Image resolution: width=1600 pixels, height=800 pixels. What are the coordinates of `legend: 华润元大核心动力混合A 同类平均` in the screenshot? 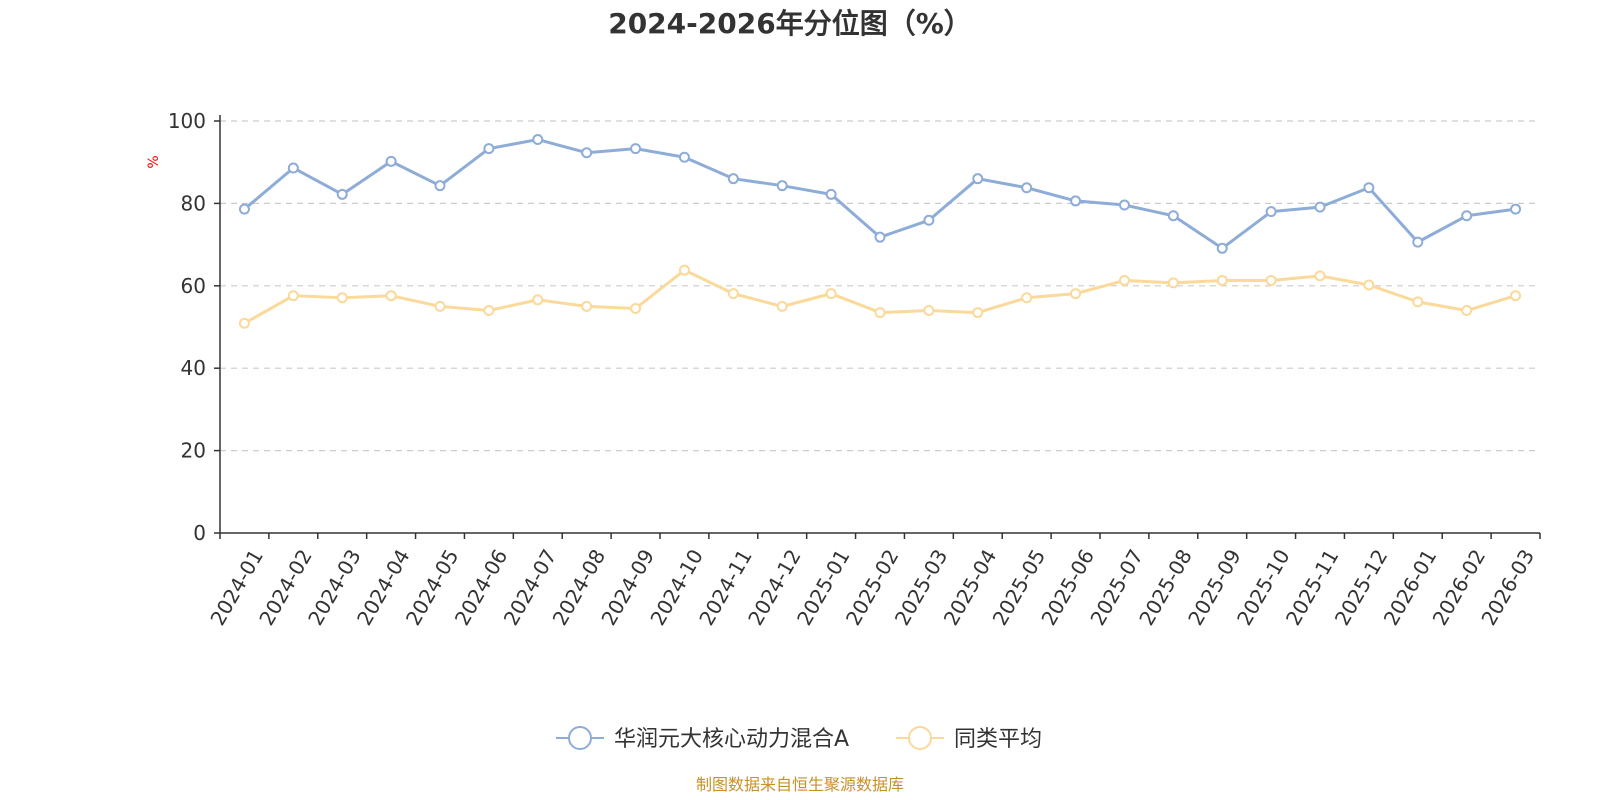 It's located at (799, 739).